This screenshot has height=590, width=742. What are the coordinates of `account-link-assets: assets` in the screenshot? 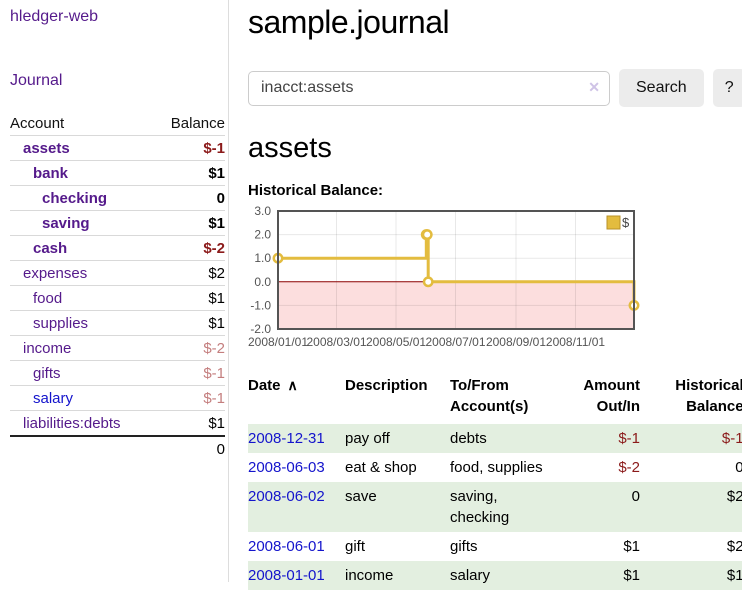 It's located at (46, 148).